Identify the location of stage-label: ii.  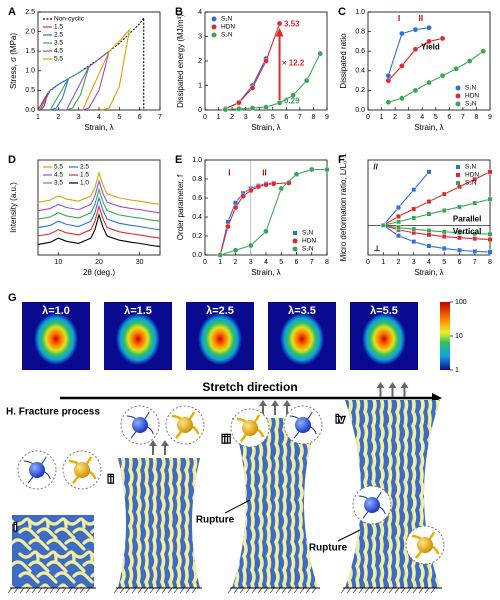
(111, 480).